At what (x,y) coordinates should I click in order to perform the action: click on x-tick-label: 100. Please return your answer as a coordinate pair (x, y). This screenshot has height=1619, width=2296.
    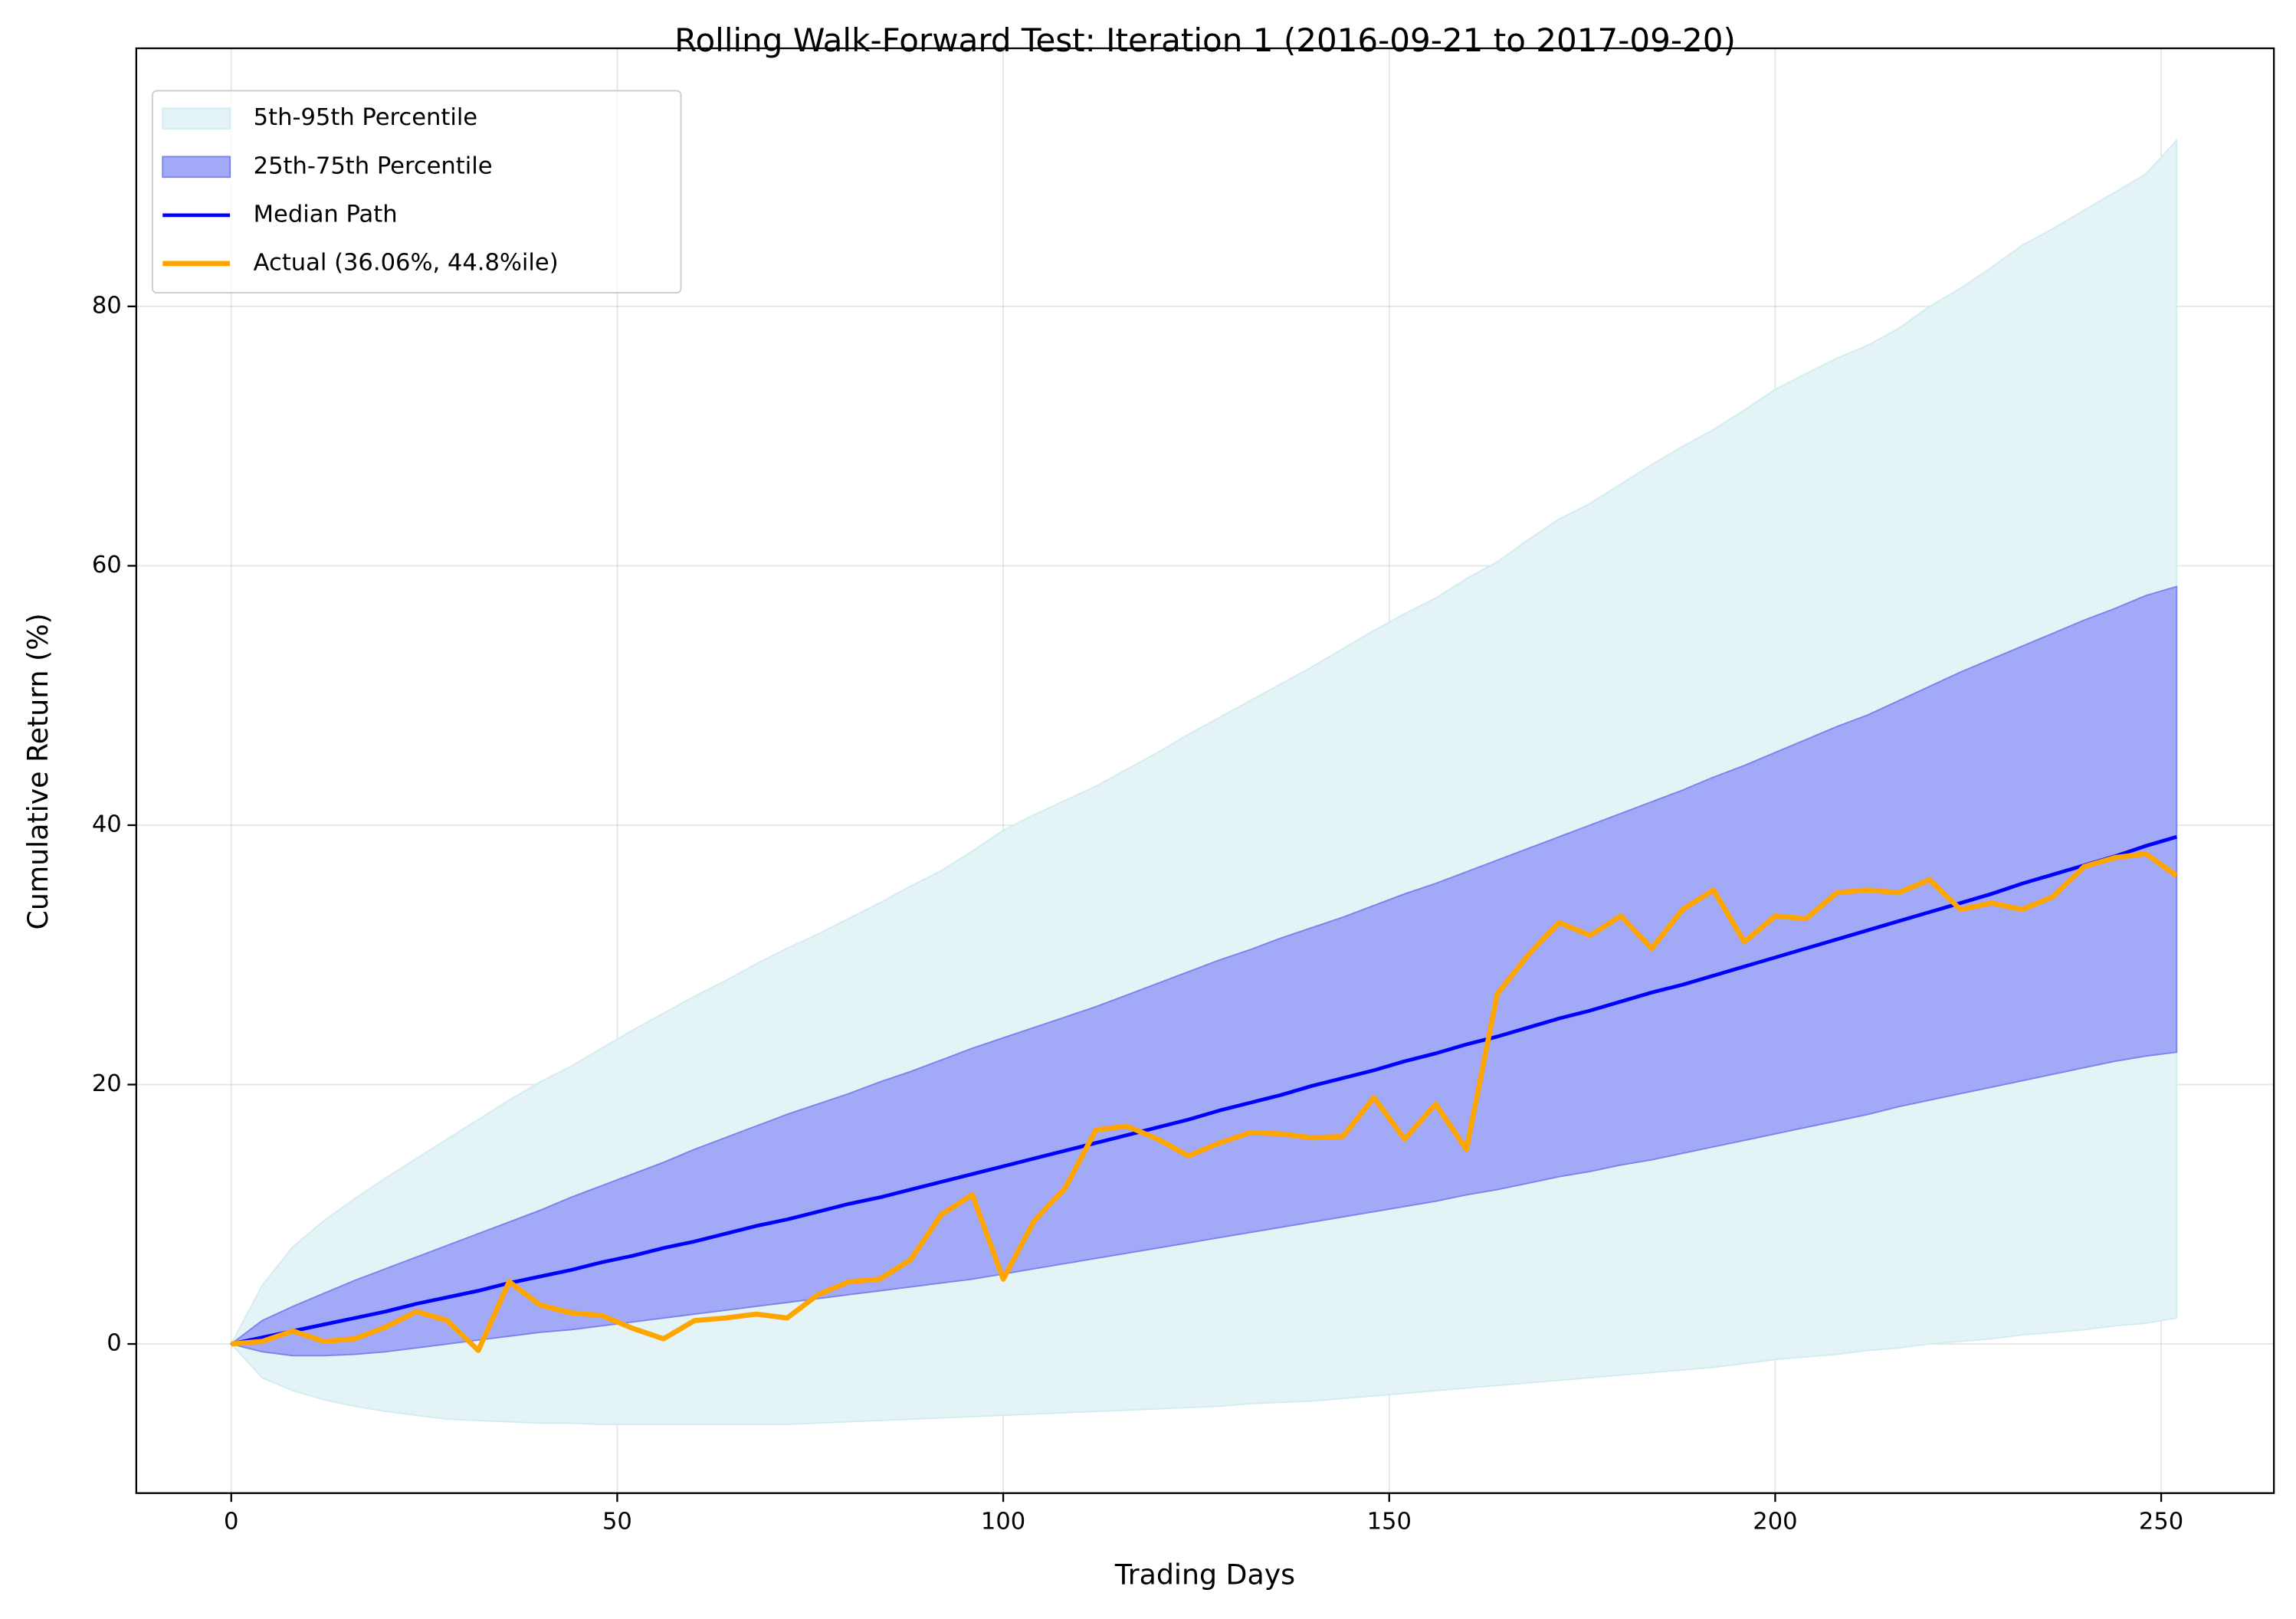
    Looking at the image, I should click on (1003, 1521).